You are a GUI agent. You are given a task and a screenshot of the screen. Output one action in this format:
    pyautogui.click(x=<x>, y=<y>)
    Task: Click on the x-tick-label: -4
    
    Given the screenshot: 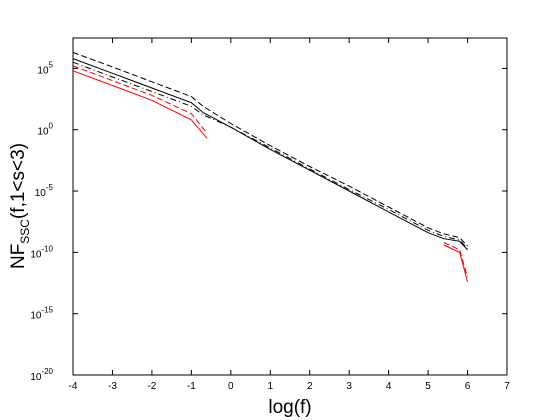 What is the action you would take?
    pyautogui.click(x=73, y=386)
    